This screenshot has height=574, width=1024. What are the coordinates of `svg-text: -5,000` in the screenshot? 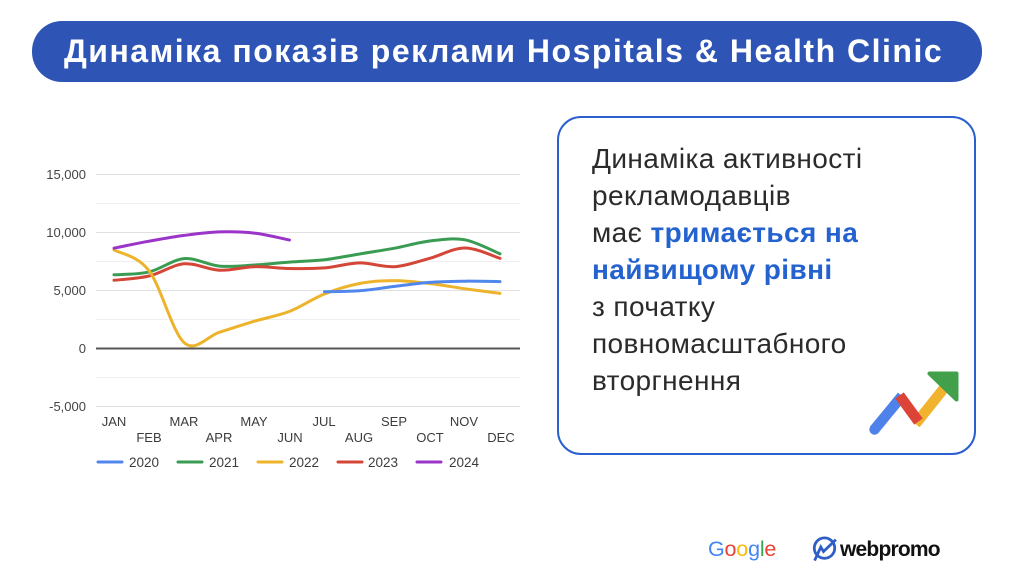 It's located at (67, 406).